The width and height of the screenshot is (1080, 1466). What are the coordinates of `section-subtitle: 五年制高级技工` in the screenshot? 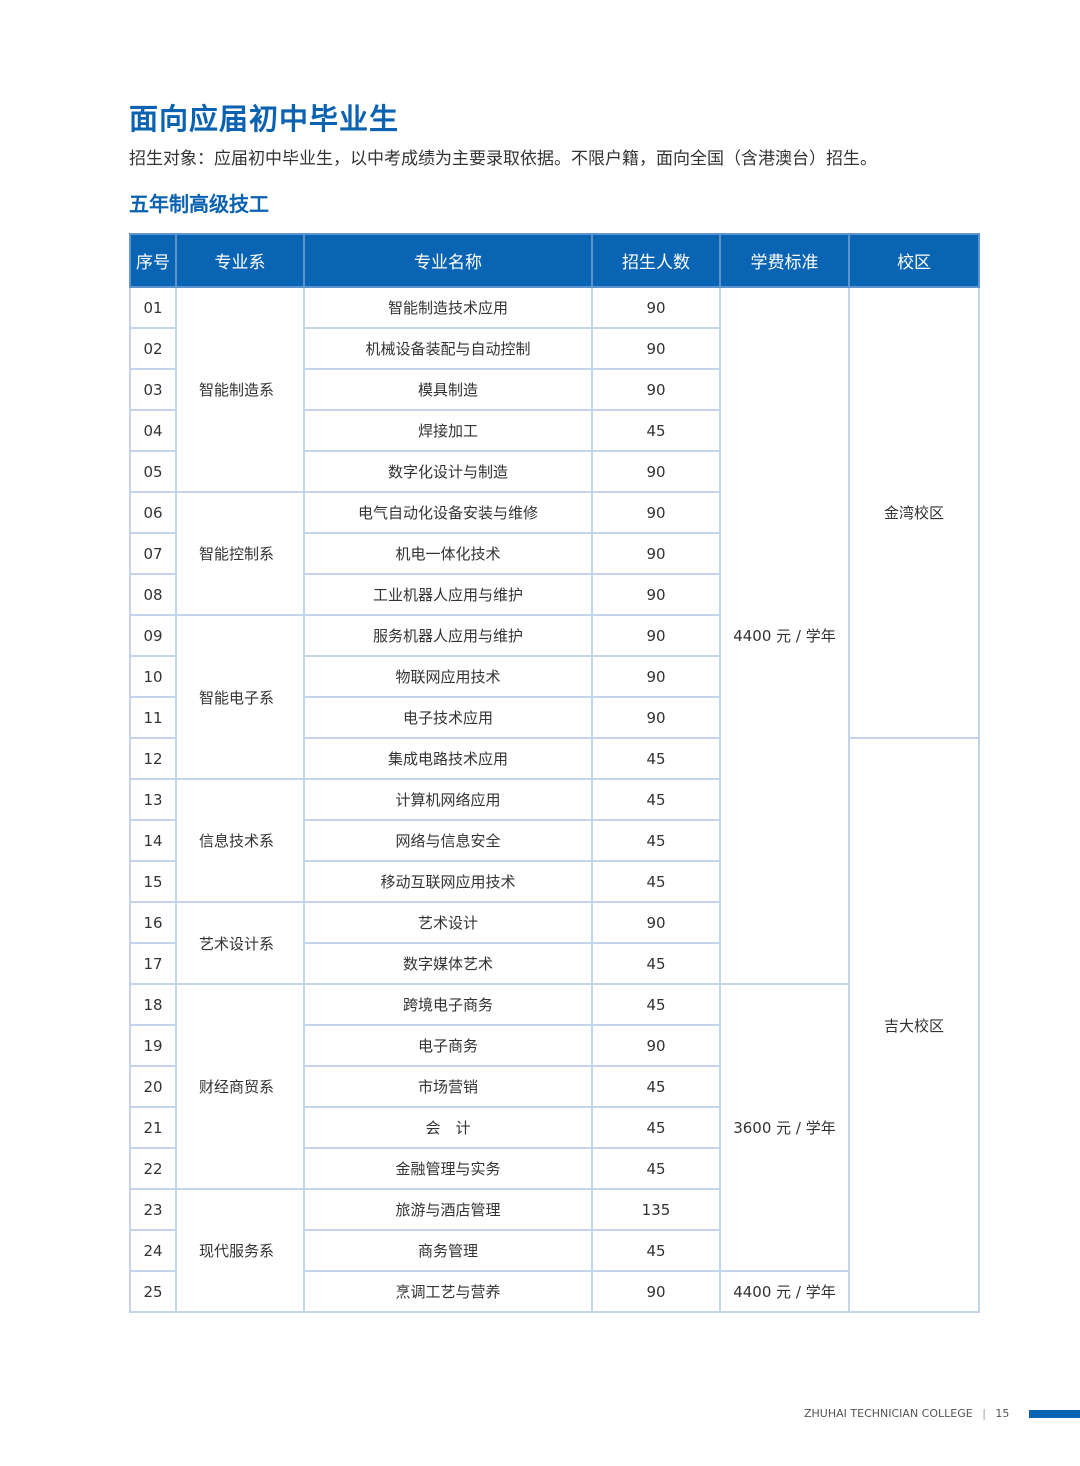 It's located at (199, 204).